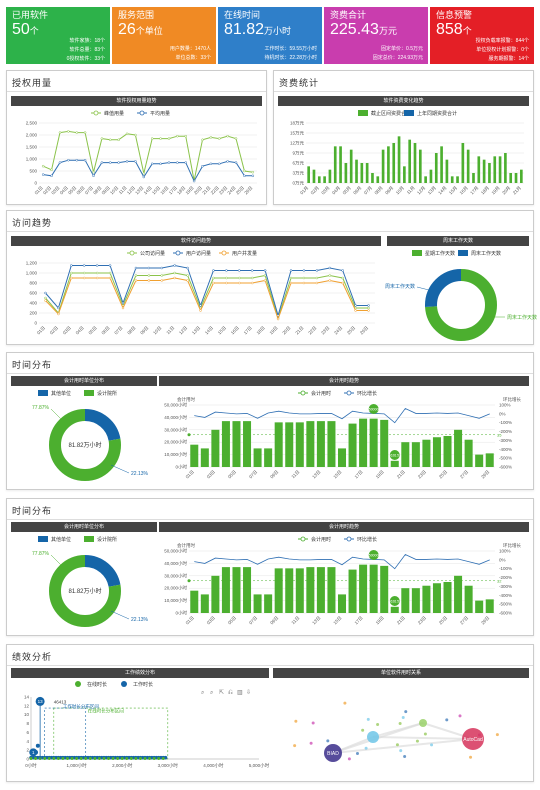 Image resolution: width=540 pixels, height=790 pixels. Describe the element at coordinates (376, 35) in the screenshot. I see `kpi-card: 资费合计 225.43万元 固定单价：0.5万元 固定总价：224.93万元` at that location.